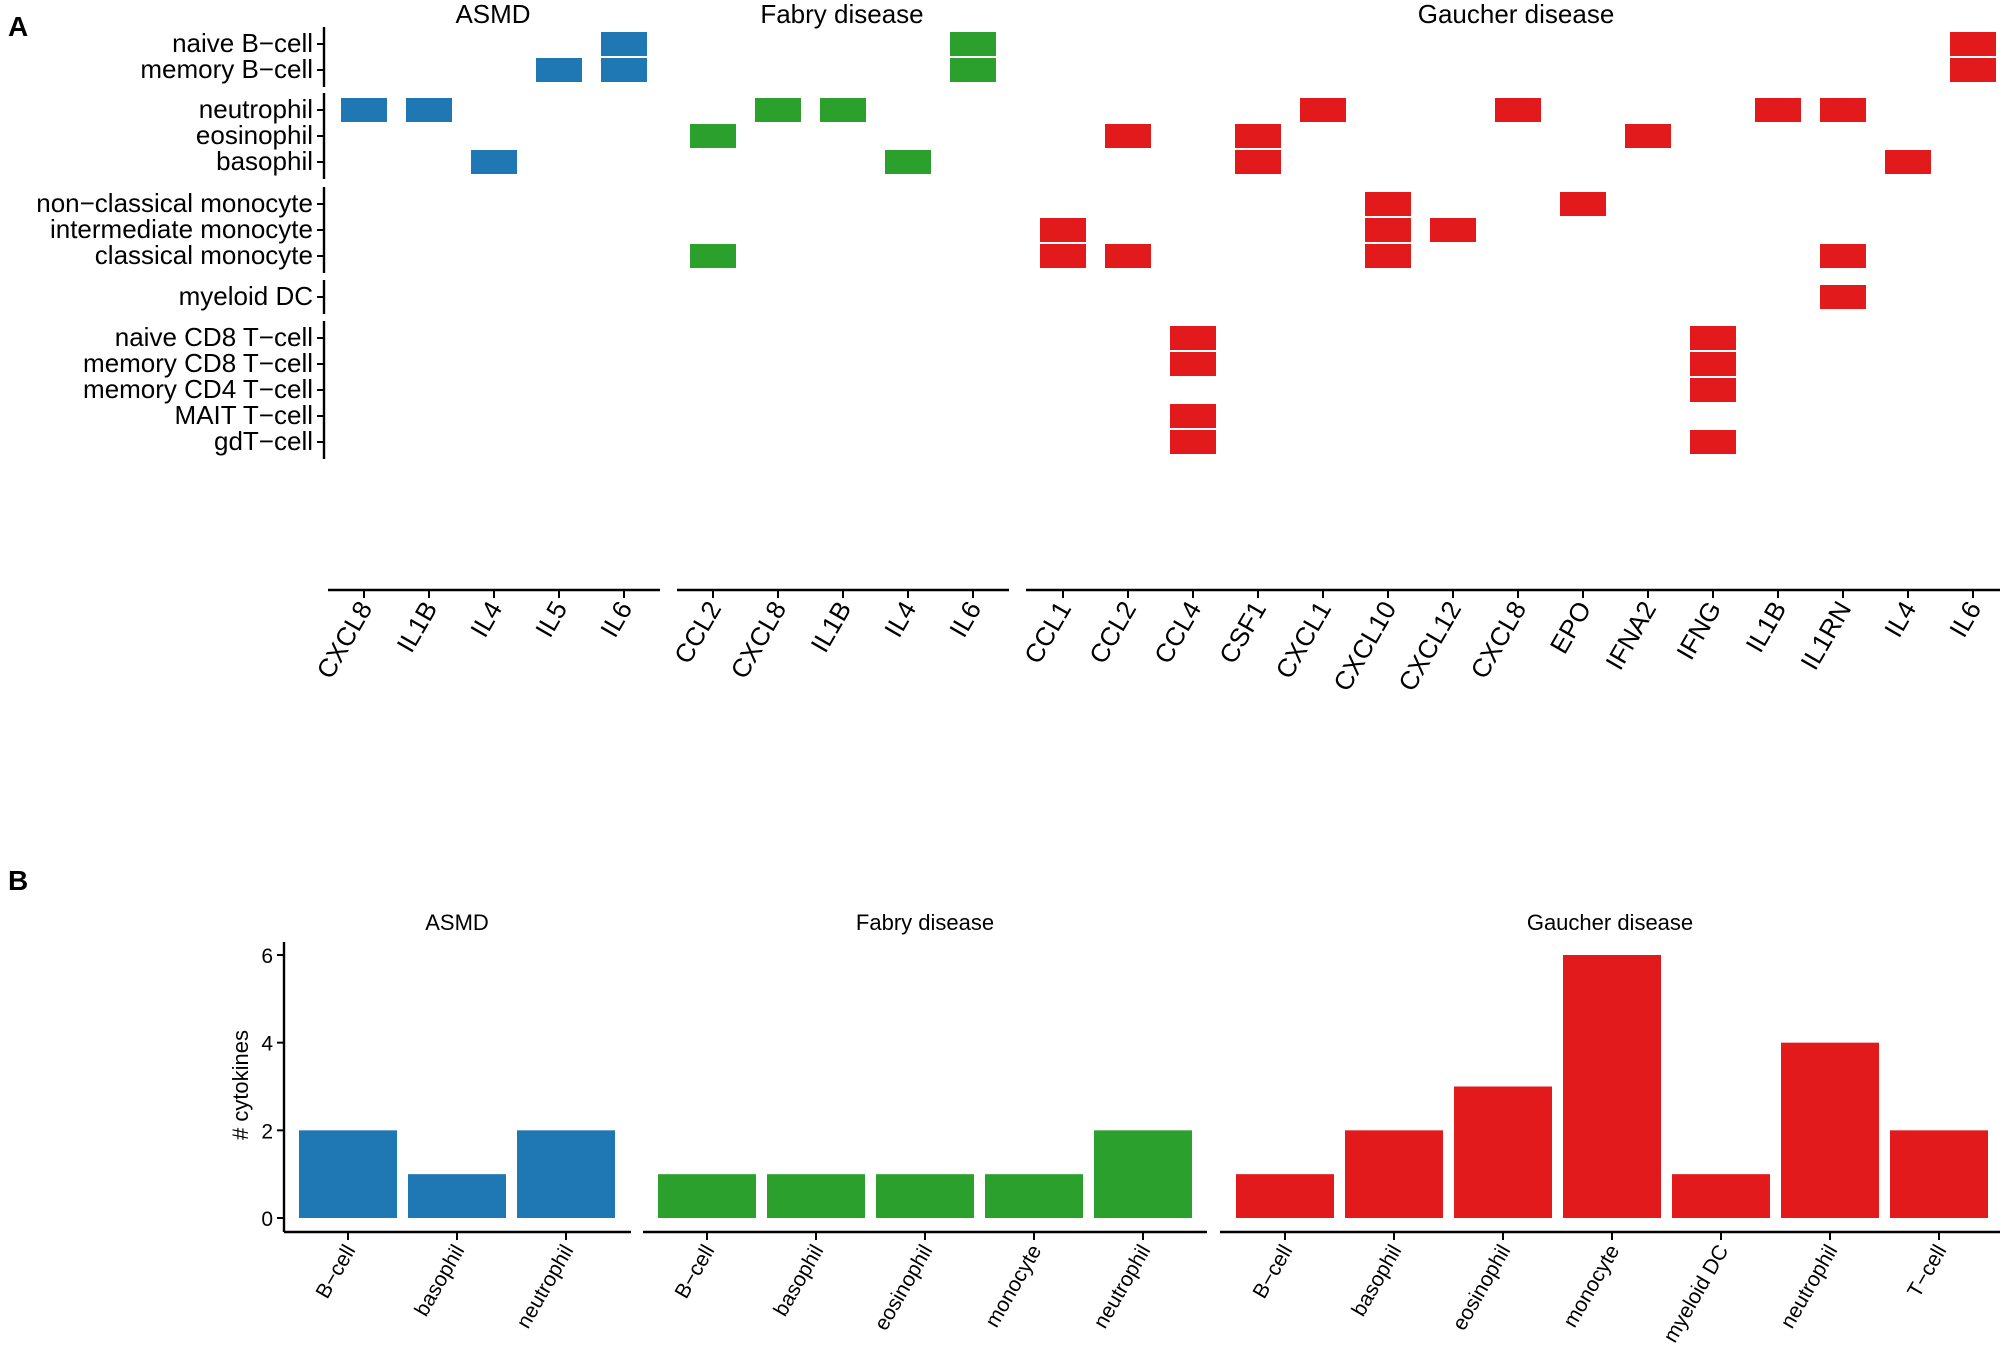 Image resolution: width=2008 pixels, height=1362 pixels. I want to click on column-label-gaucher-disease-csf1: CSF1, so click(1242, 632).